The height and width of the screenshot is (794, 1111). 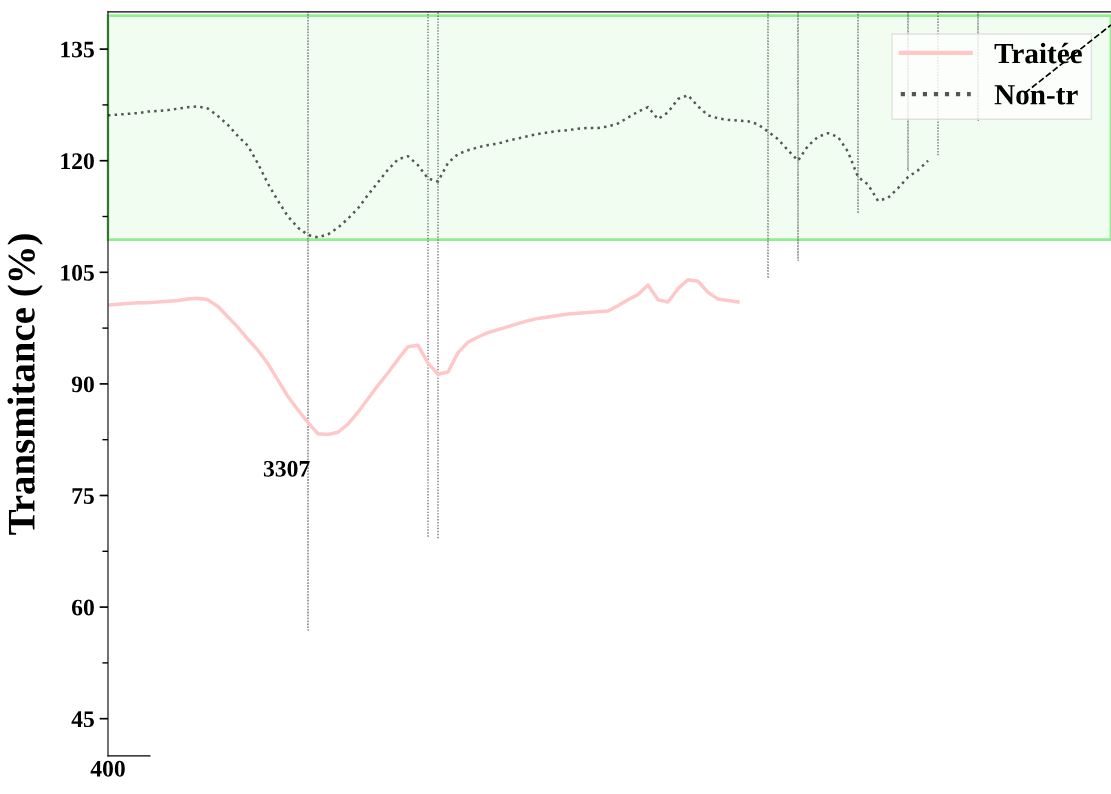 I want to click on y-tick-label: 120, so click(x=77, y=161).